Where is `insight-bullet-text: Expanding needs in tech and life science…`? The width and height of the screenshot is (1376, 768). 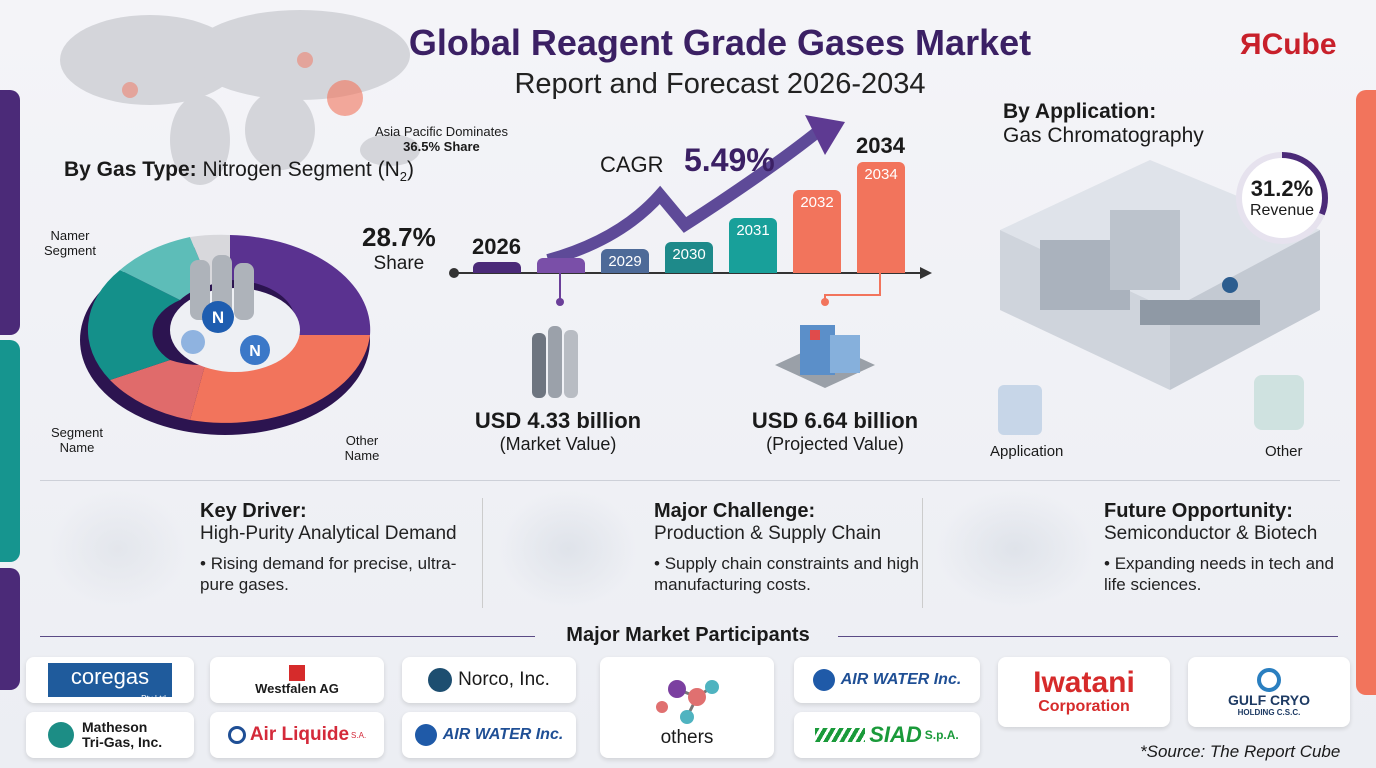
insight-bullet-text: Expanding needs in tech and life science… is located at coordinates (1219, 574).